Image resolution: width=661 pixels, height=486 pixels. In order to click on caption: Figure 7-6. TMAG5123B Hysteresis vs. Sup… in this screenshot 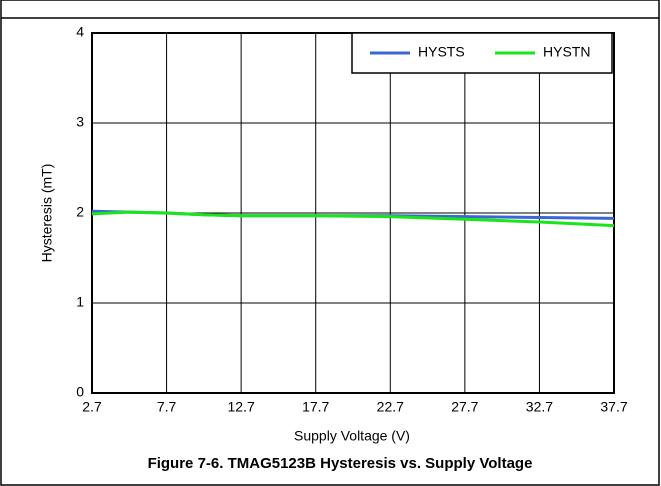, I will do `click(340, 463)`.